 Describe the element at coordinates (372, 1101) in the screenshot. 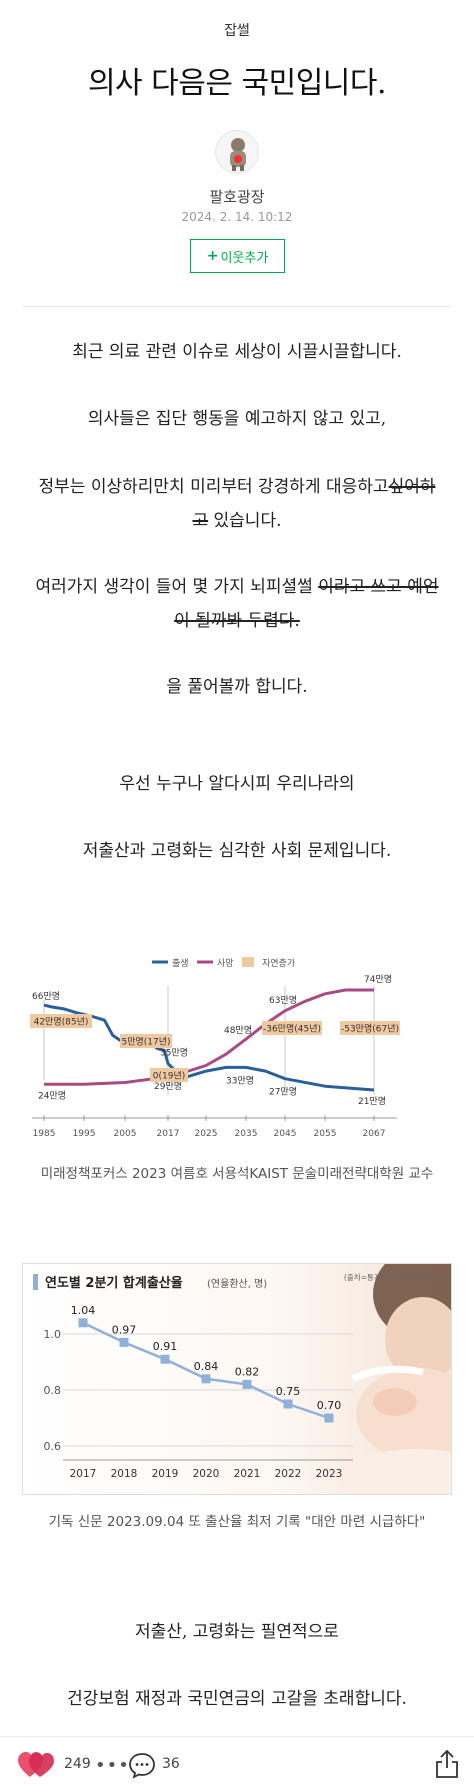

I see `data-label: 21만명` at that location.